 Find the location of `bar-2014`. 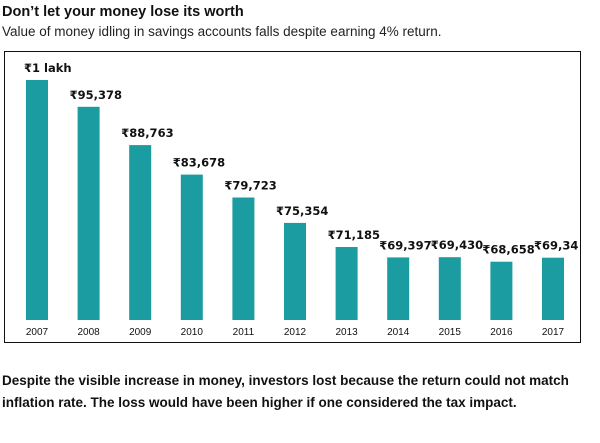

bar-2014 is located at coordinates (398, 288).